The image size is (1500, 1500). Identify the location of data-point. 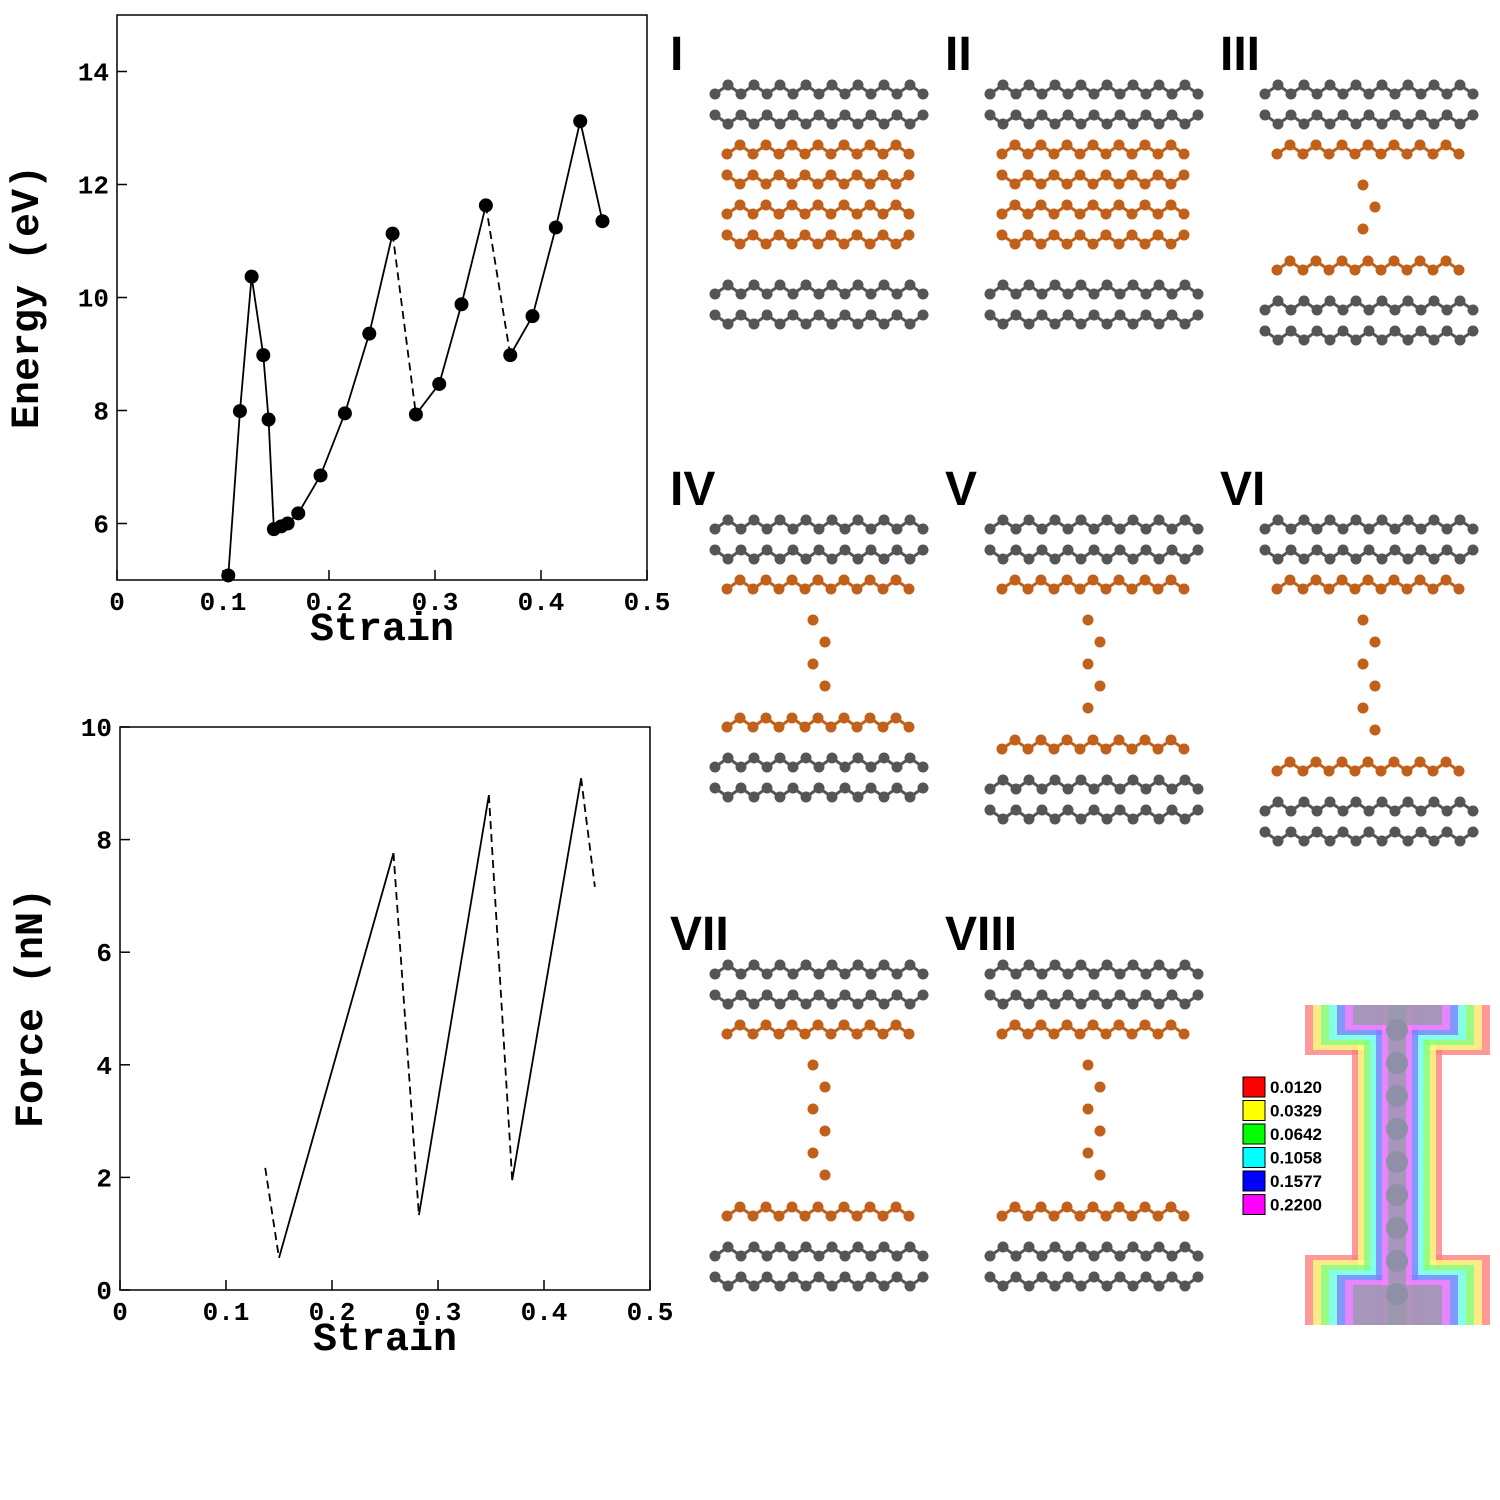
(602, 221).